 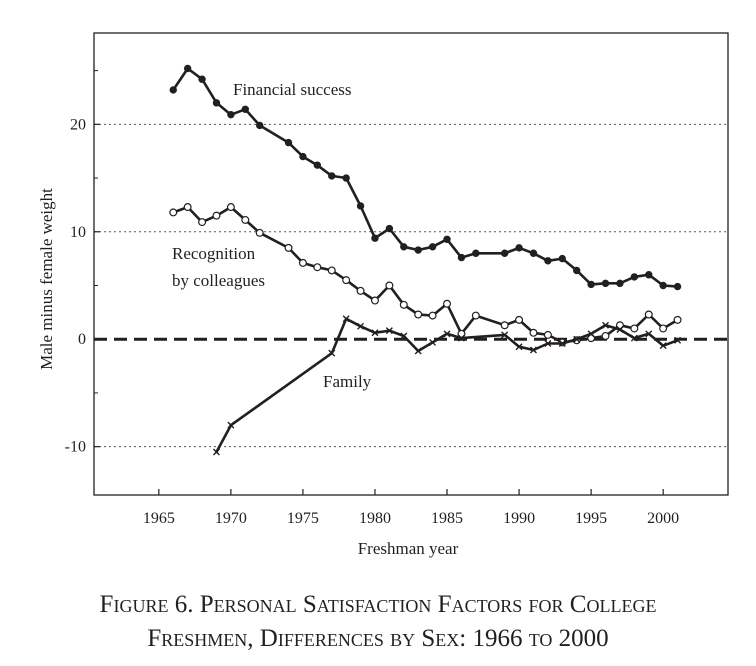 What do you see at coordinates (303, 518) in the screenshot?
I see `x-tick-label: 1975` at bounding box center [303, 518].